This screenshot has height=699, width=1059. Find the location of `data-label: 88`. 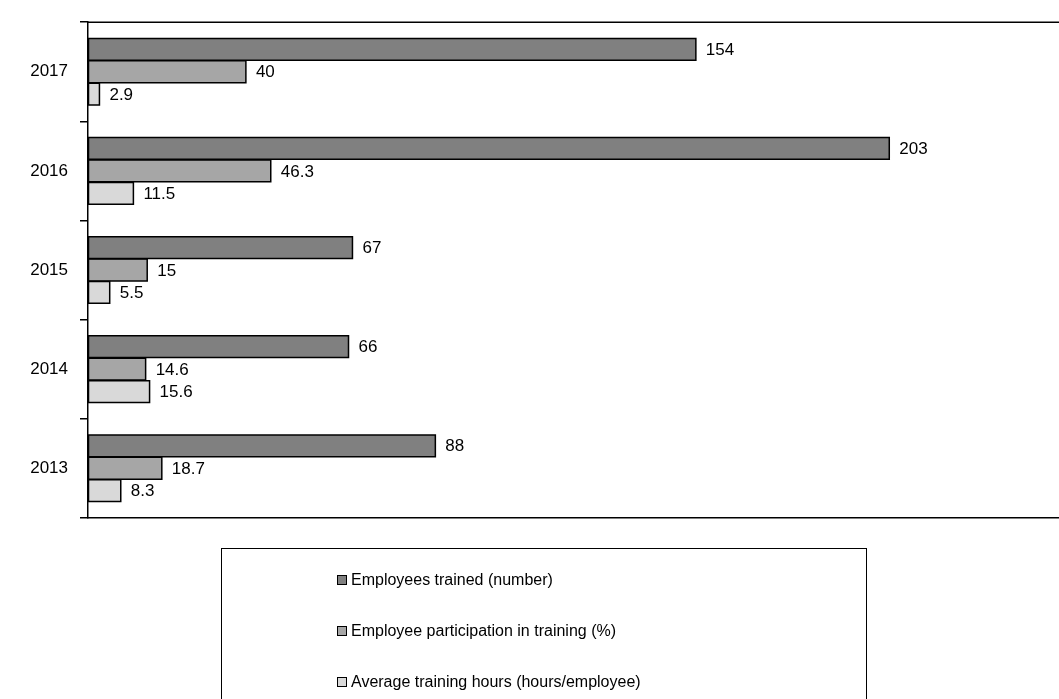

data-label: 88 is located at coordinates (455, 446).